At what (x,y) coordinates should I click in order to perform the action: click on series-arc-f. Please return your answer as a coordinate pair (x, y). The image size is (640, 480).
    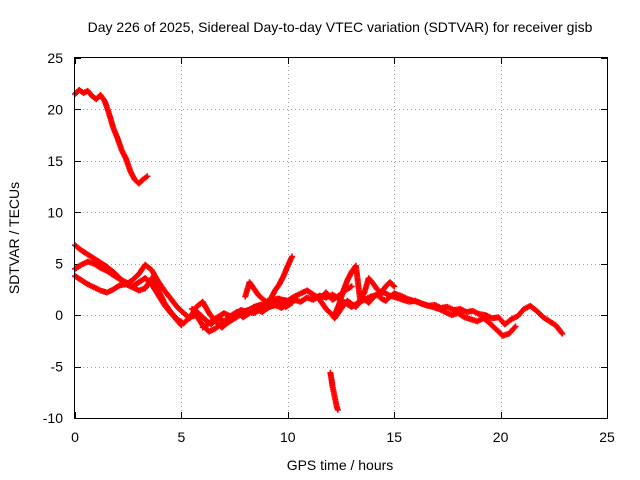
    Looking at the image, I should click on (269, 279).